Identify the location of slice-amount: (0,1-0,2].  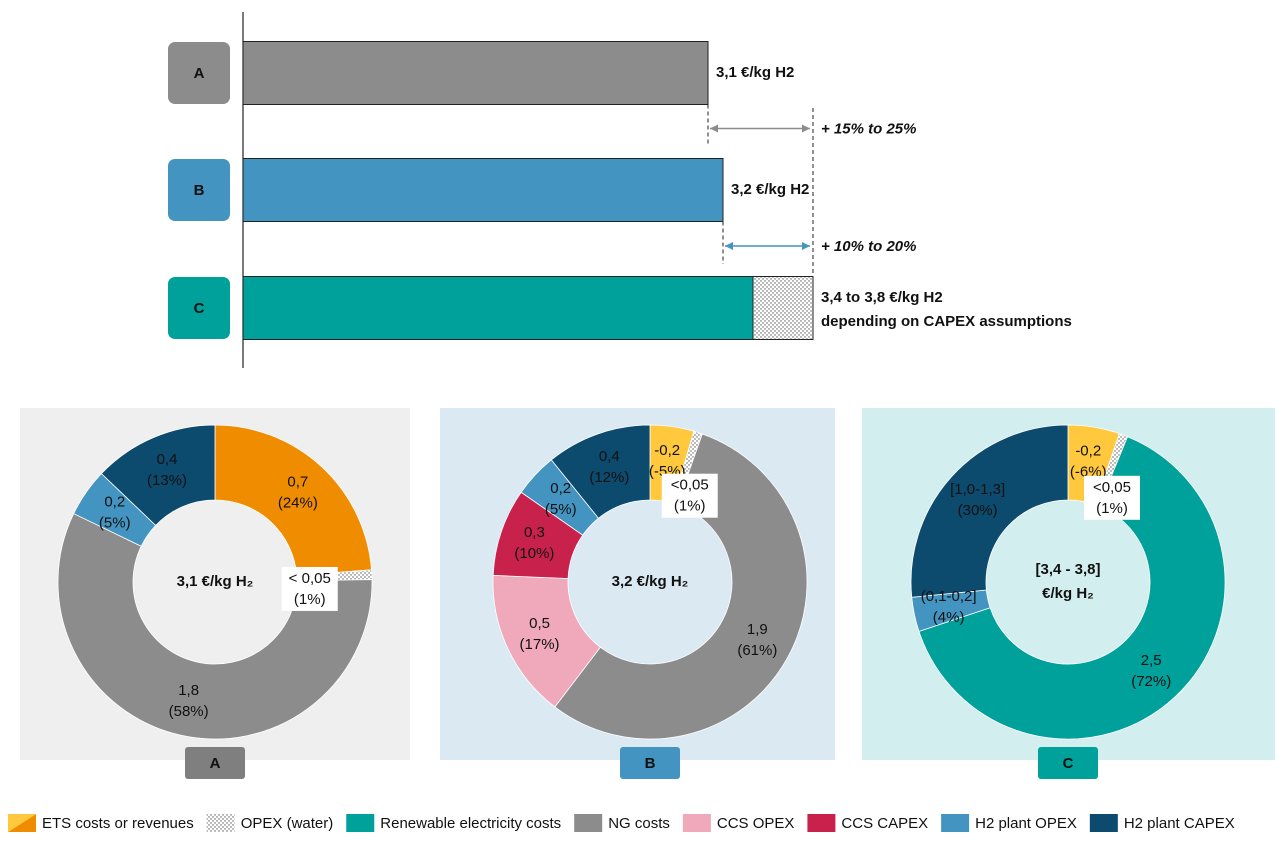
(949, 596).